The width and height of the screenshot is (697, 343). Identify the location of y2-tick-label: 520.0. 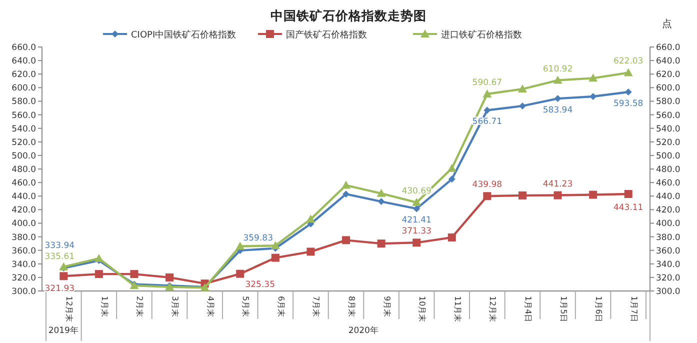
(668, 143).